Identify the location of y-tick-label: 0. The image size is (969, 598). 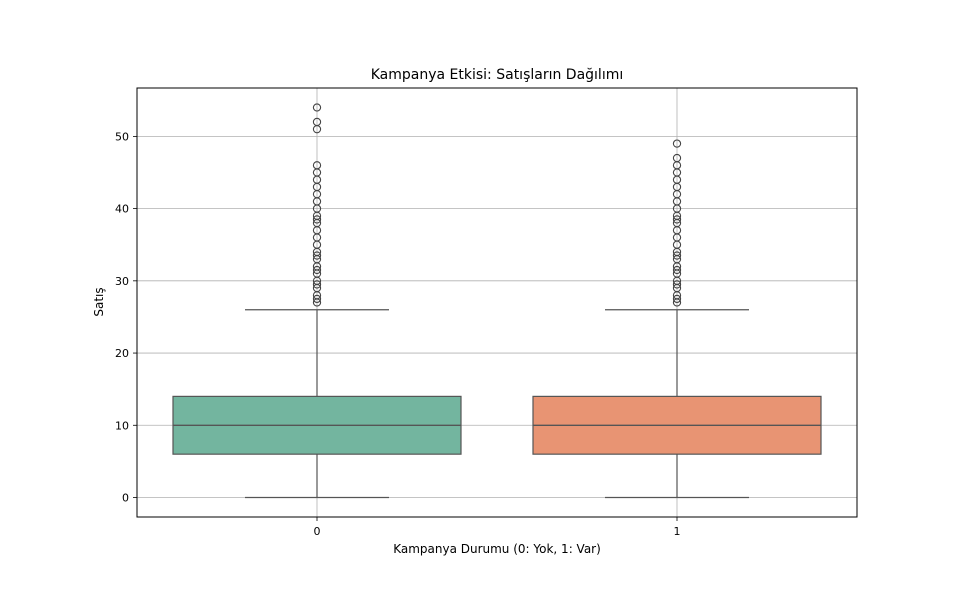
(125, 498).